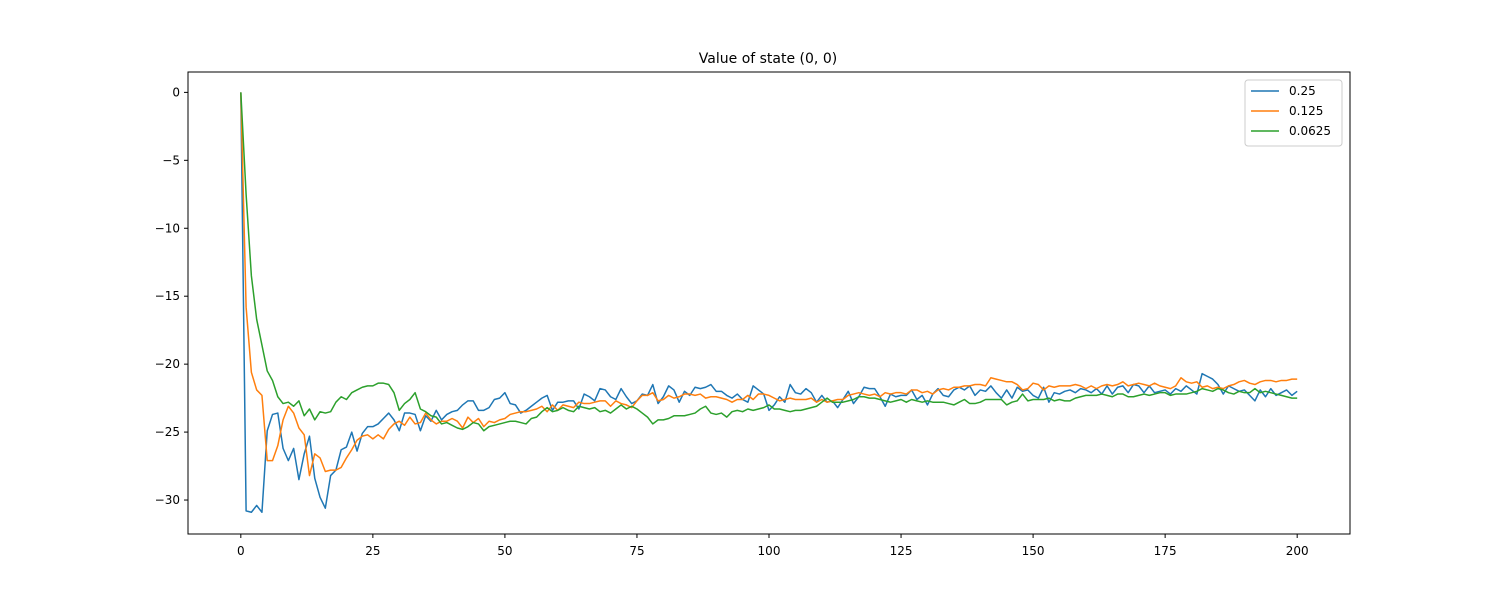 This screenshot has width=1500, height=600. Describe the element at coordinates (1306, 111) in the screenshot. I see `legend-label-1: 0.125` at that location.